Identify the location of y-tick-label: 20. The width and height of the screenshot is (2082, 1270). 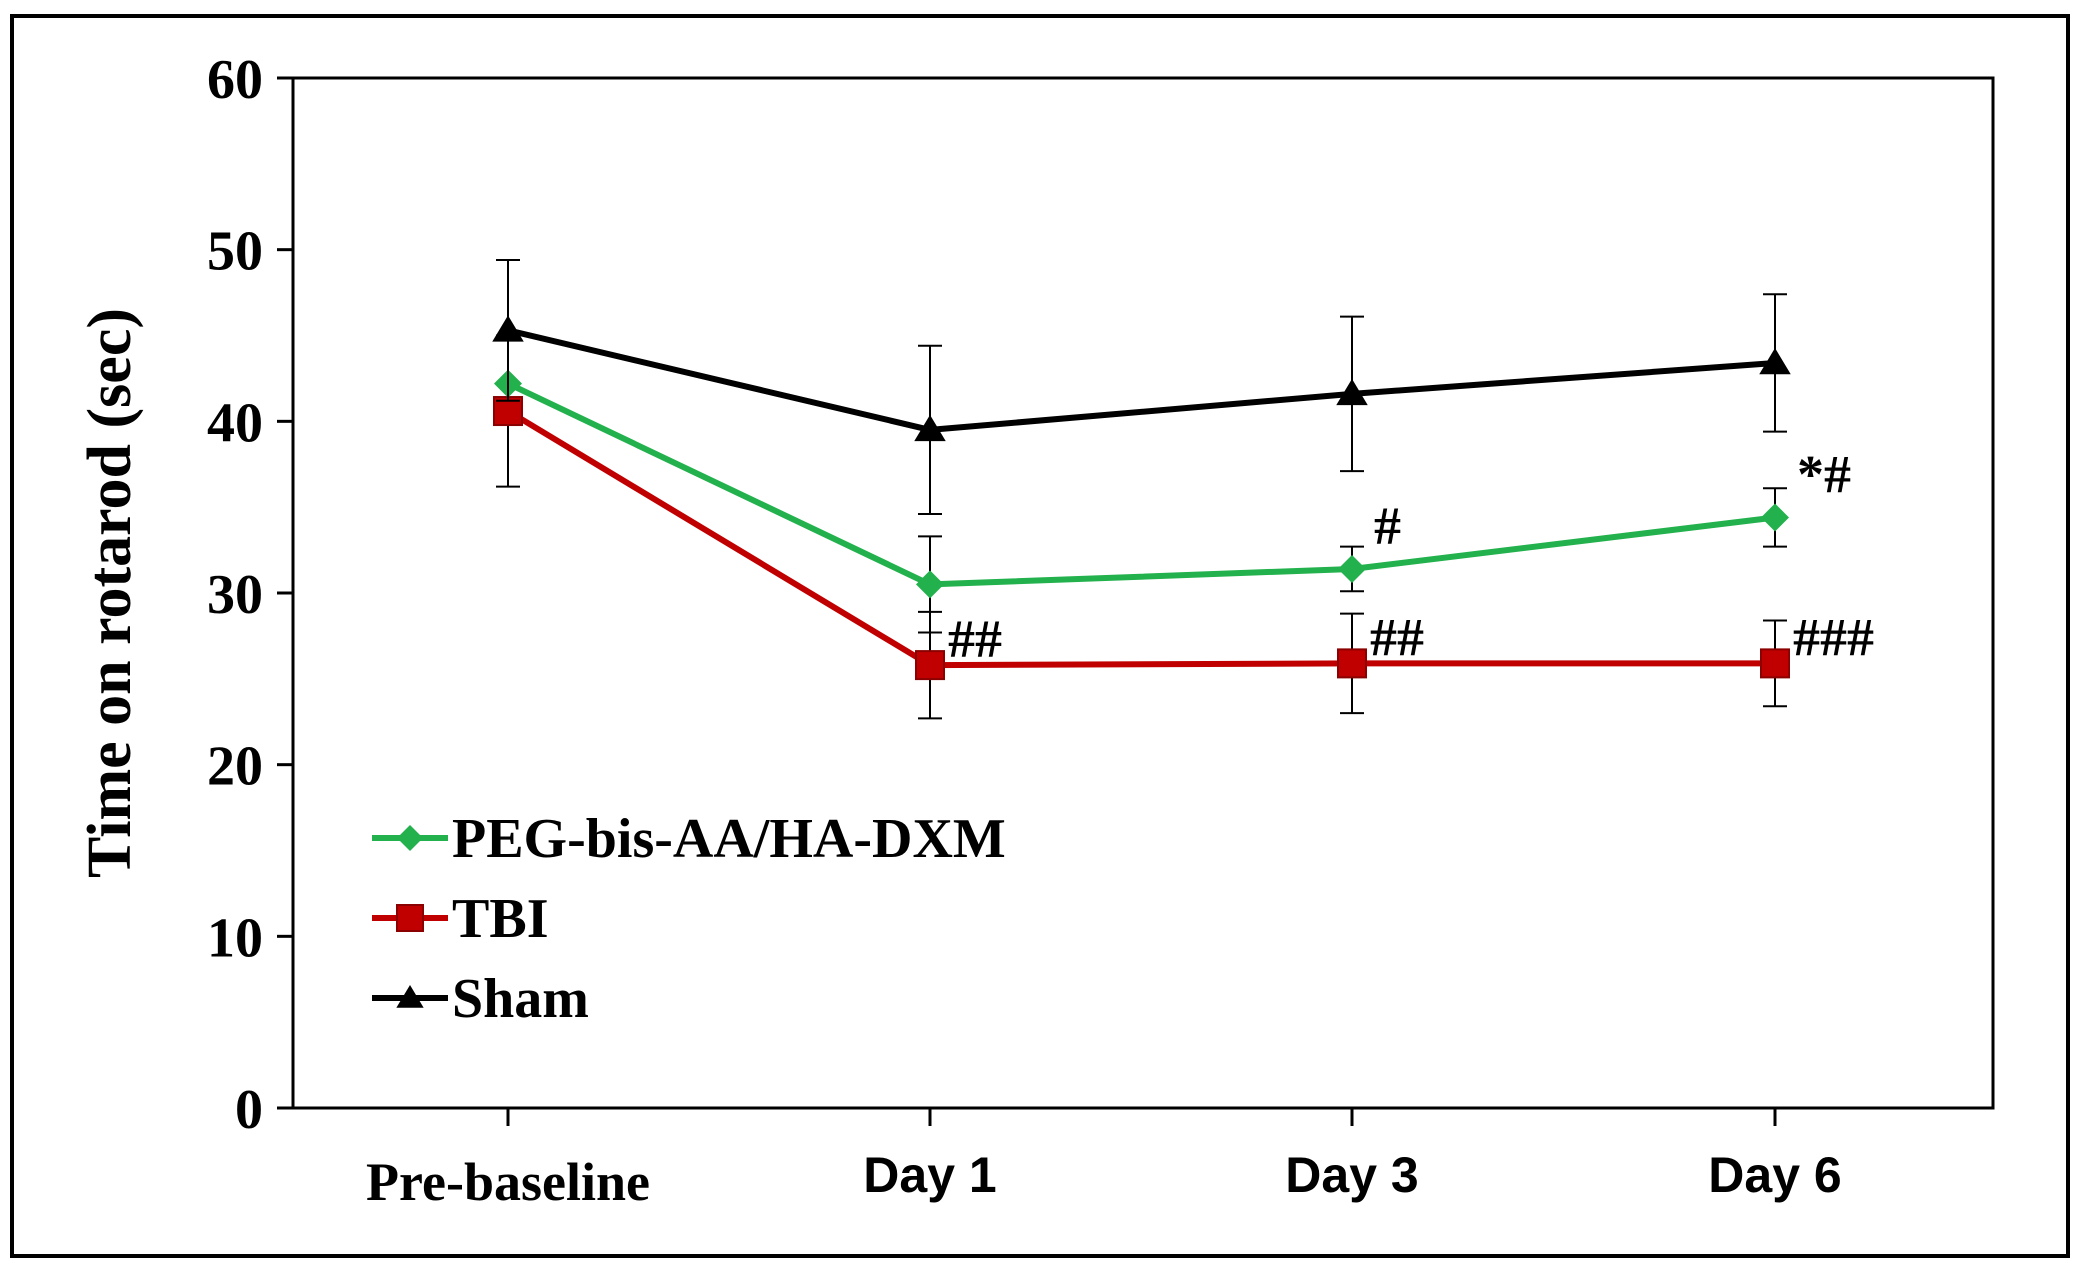
(235, 767).